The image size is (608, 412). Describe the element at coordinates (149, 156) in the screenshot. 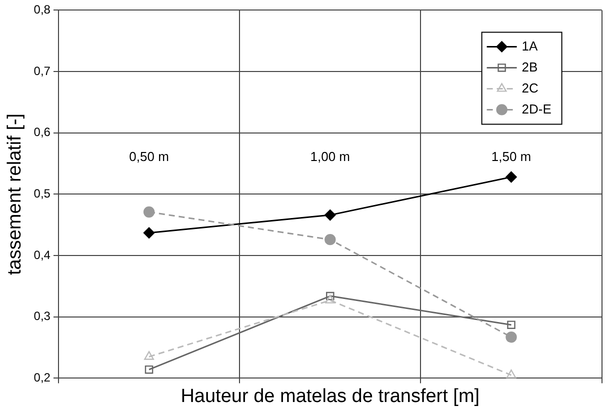

I see `annotation: 0,50 m` at that location.